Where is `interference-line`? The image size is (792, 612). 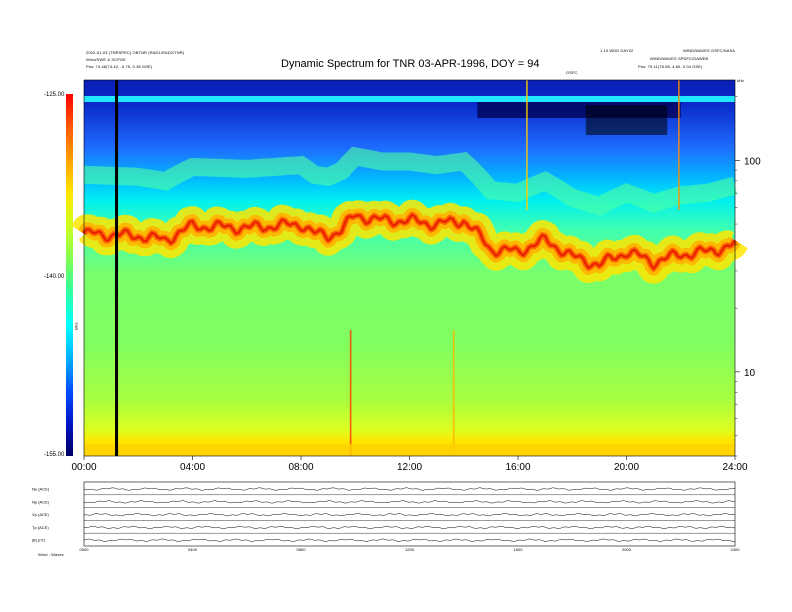 interference-line is located at coordinates (409, 99).